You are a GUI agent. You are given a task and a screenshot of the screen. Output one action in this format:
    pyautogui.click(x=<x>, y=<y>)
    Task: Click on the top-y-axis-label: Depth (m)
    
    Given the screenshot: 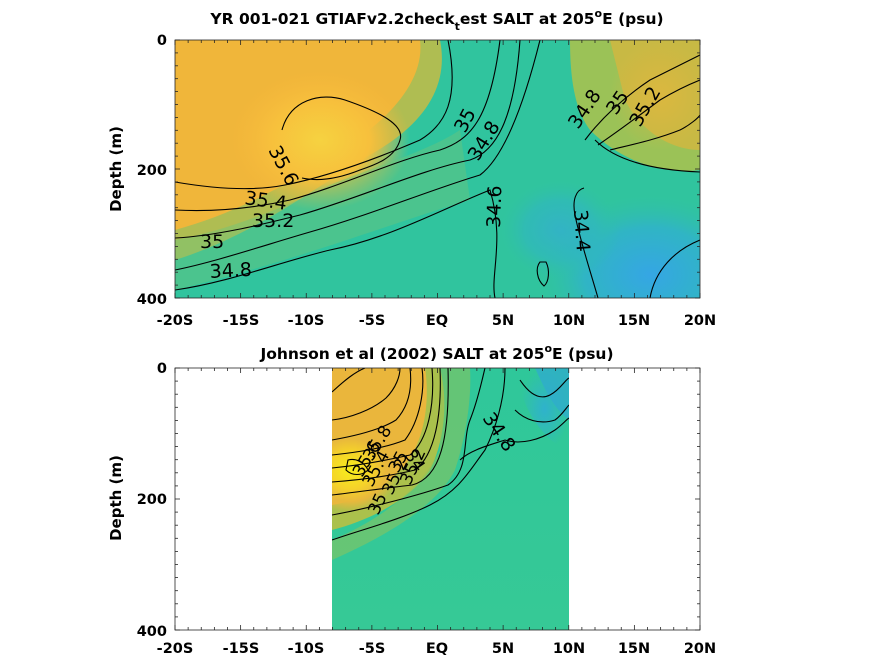 What is the action you would take?
    pyautogui.click(x=116, y=169)
    